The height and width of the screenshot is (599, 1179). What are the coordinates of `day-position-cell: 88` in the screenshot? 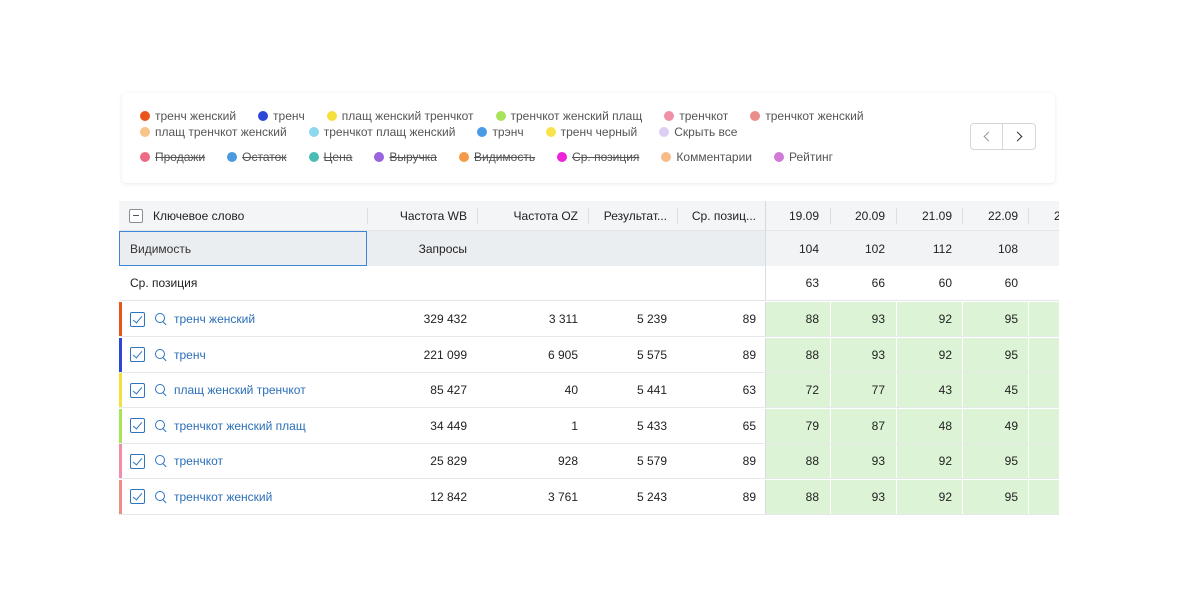 It's located at (812, 319).